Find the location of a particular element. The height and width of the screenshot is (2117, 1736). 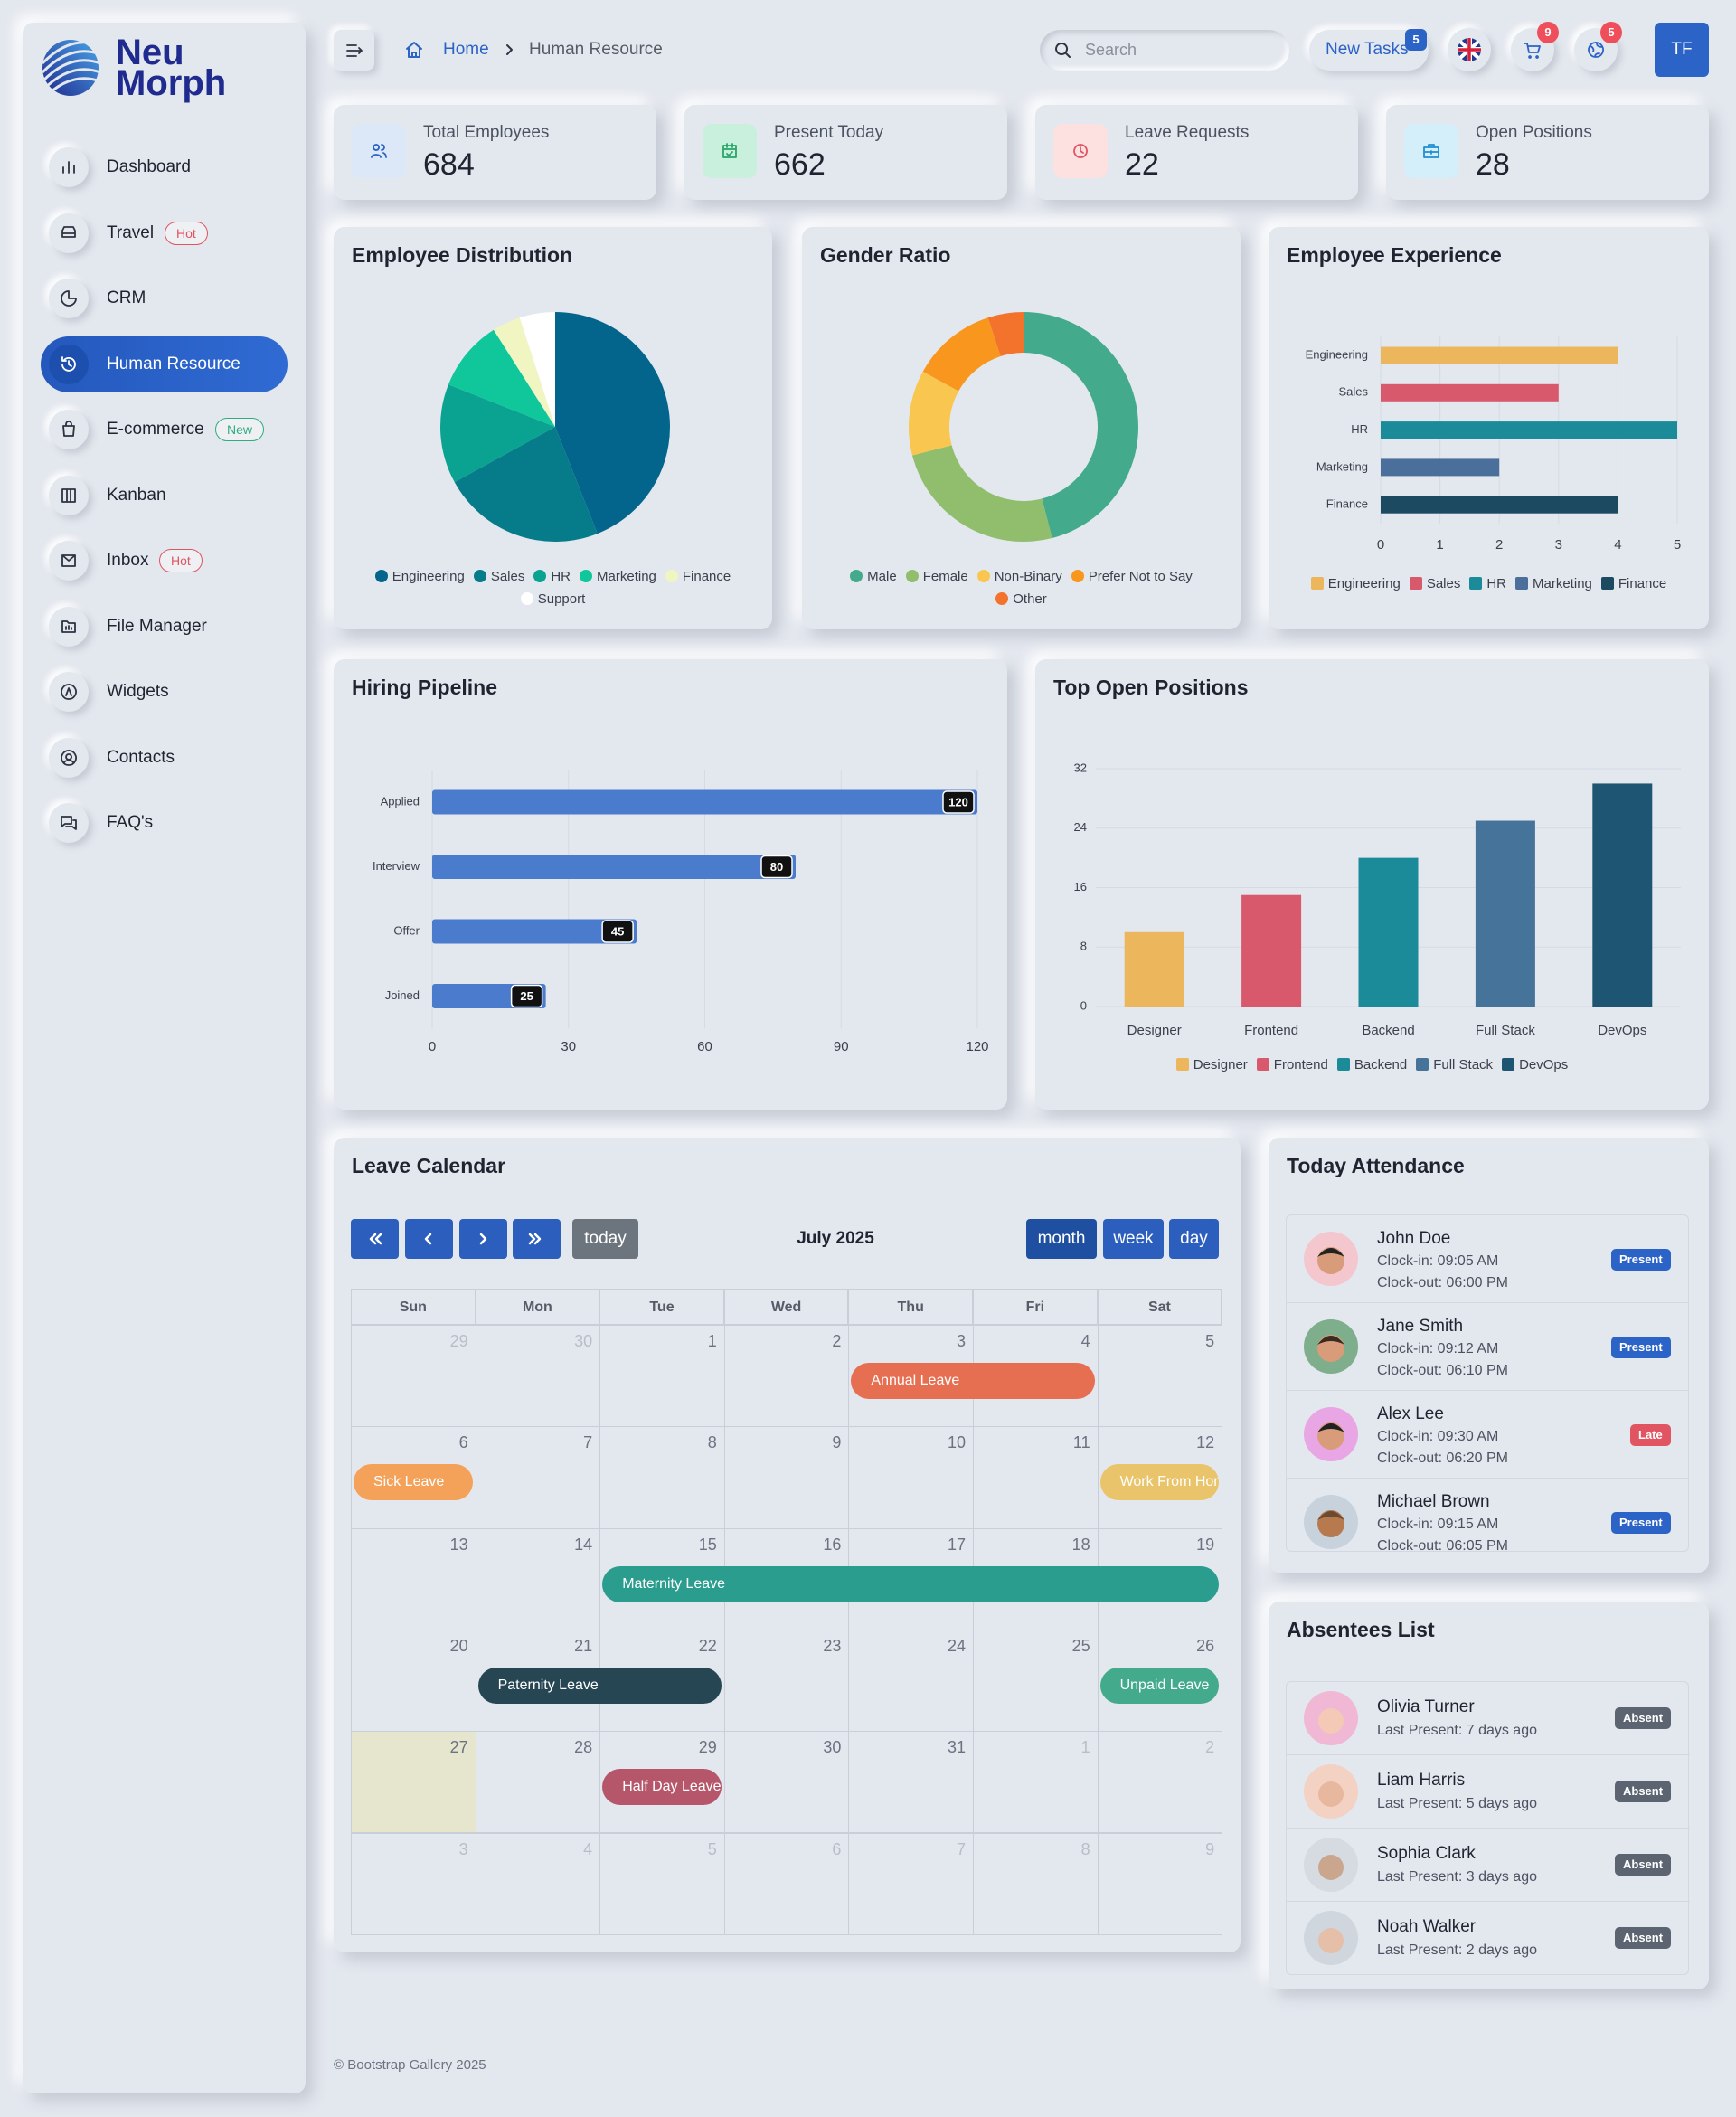

nav-label: FAQ's is located at coordinates (131, 822).